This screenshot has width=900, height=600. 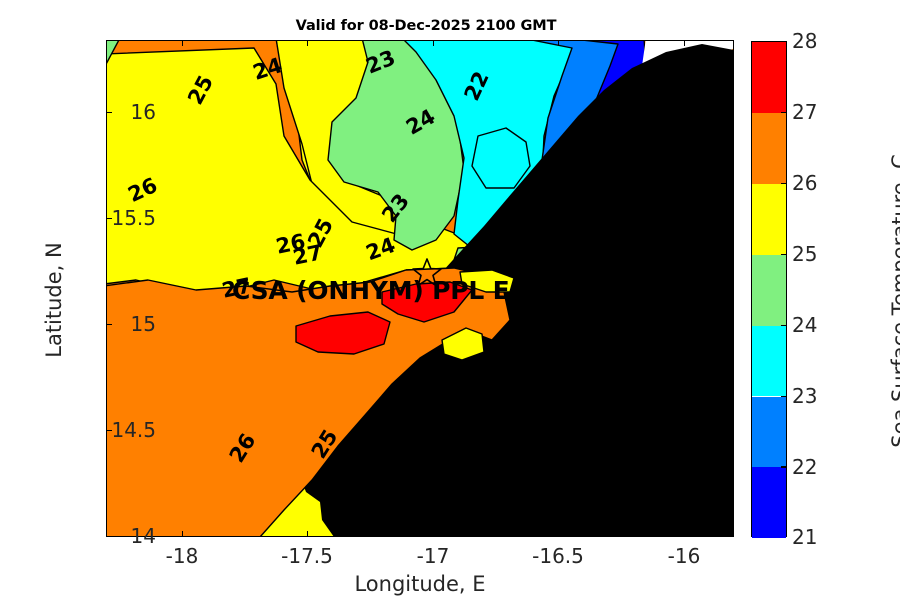 I want to click on colorbar-tick-label: 22, so click(x=805, y=467).